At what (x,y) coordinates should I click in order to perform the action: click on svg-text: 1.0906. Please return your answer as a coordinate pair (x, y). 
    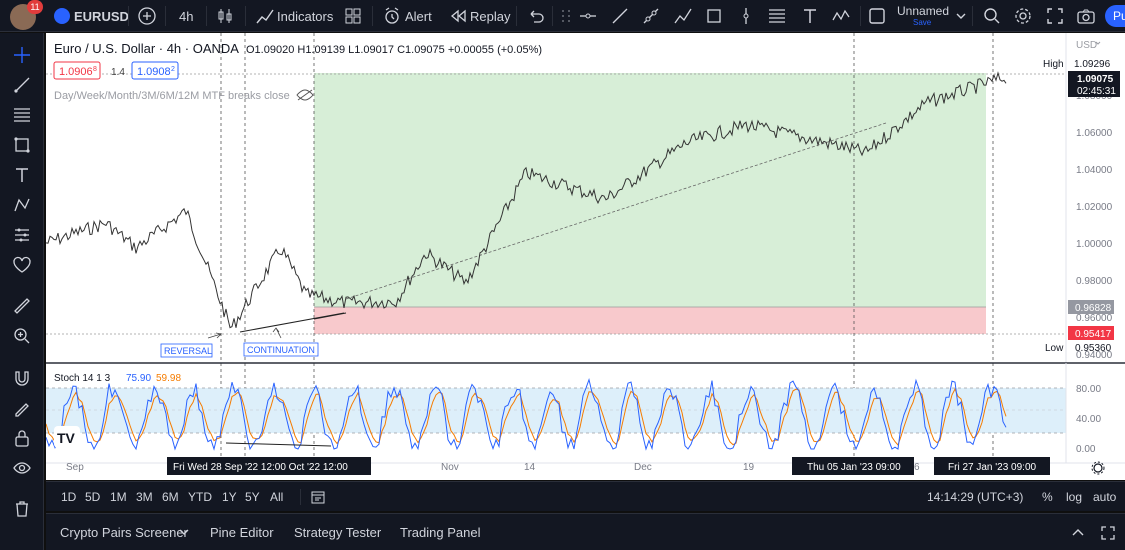
    Looking at the image, I should click on (76, 72).